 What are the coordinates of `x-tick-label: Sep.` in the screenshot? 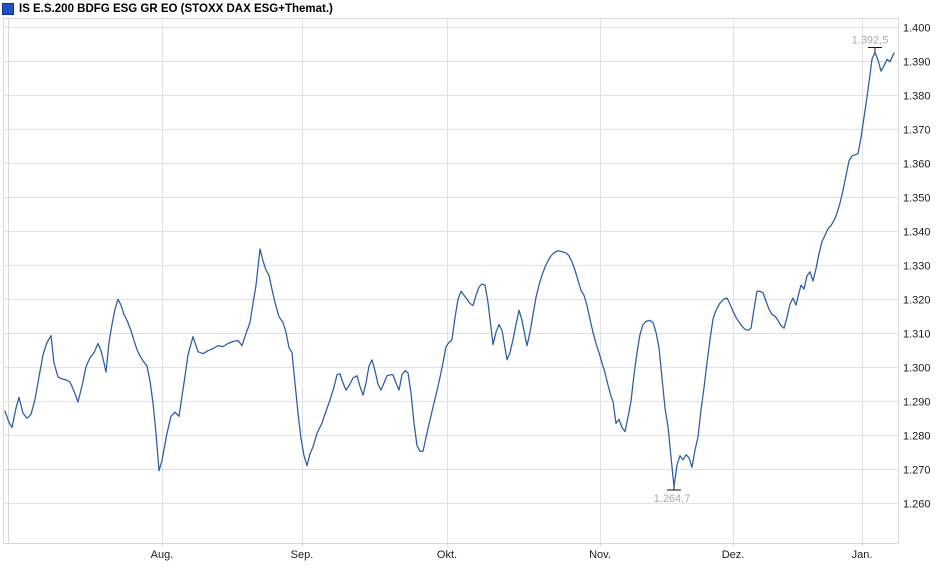 It's located at (302, 555).